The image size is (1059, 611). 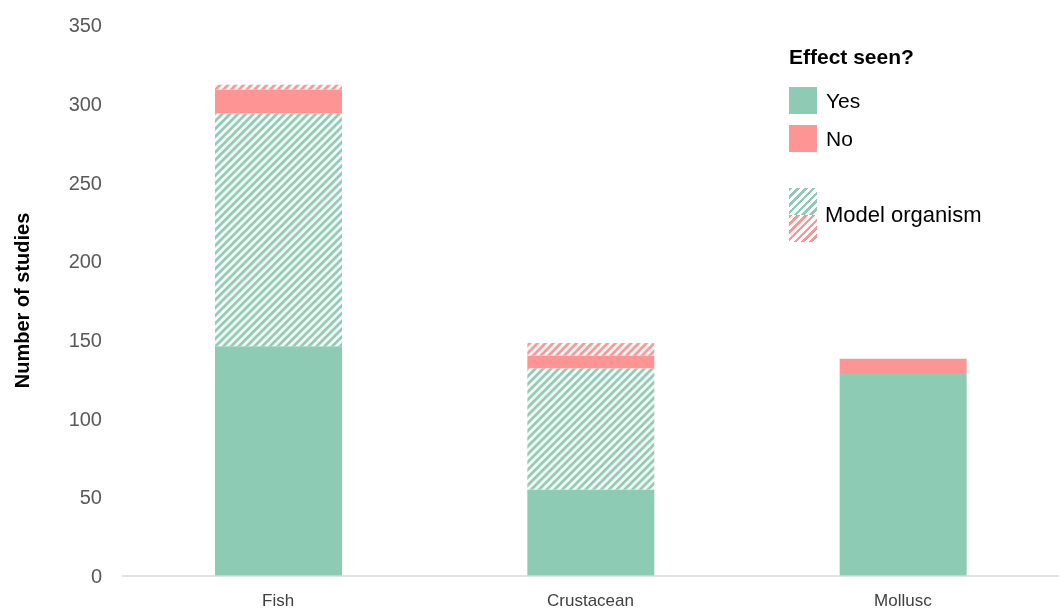 What do you see at coordinates (903, 601) in the screenshot?
I see `x-tick-label: Mollusc` at bounding box center [903, 601].